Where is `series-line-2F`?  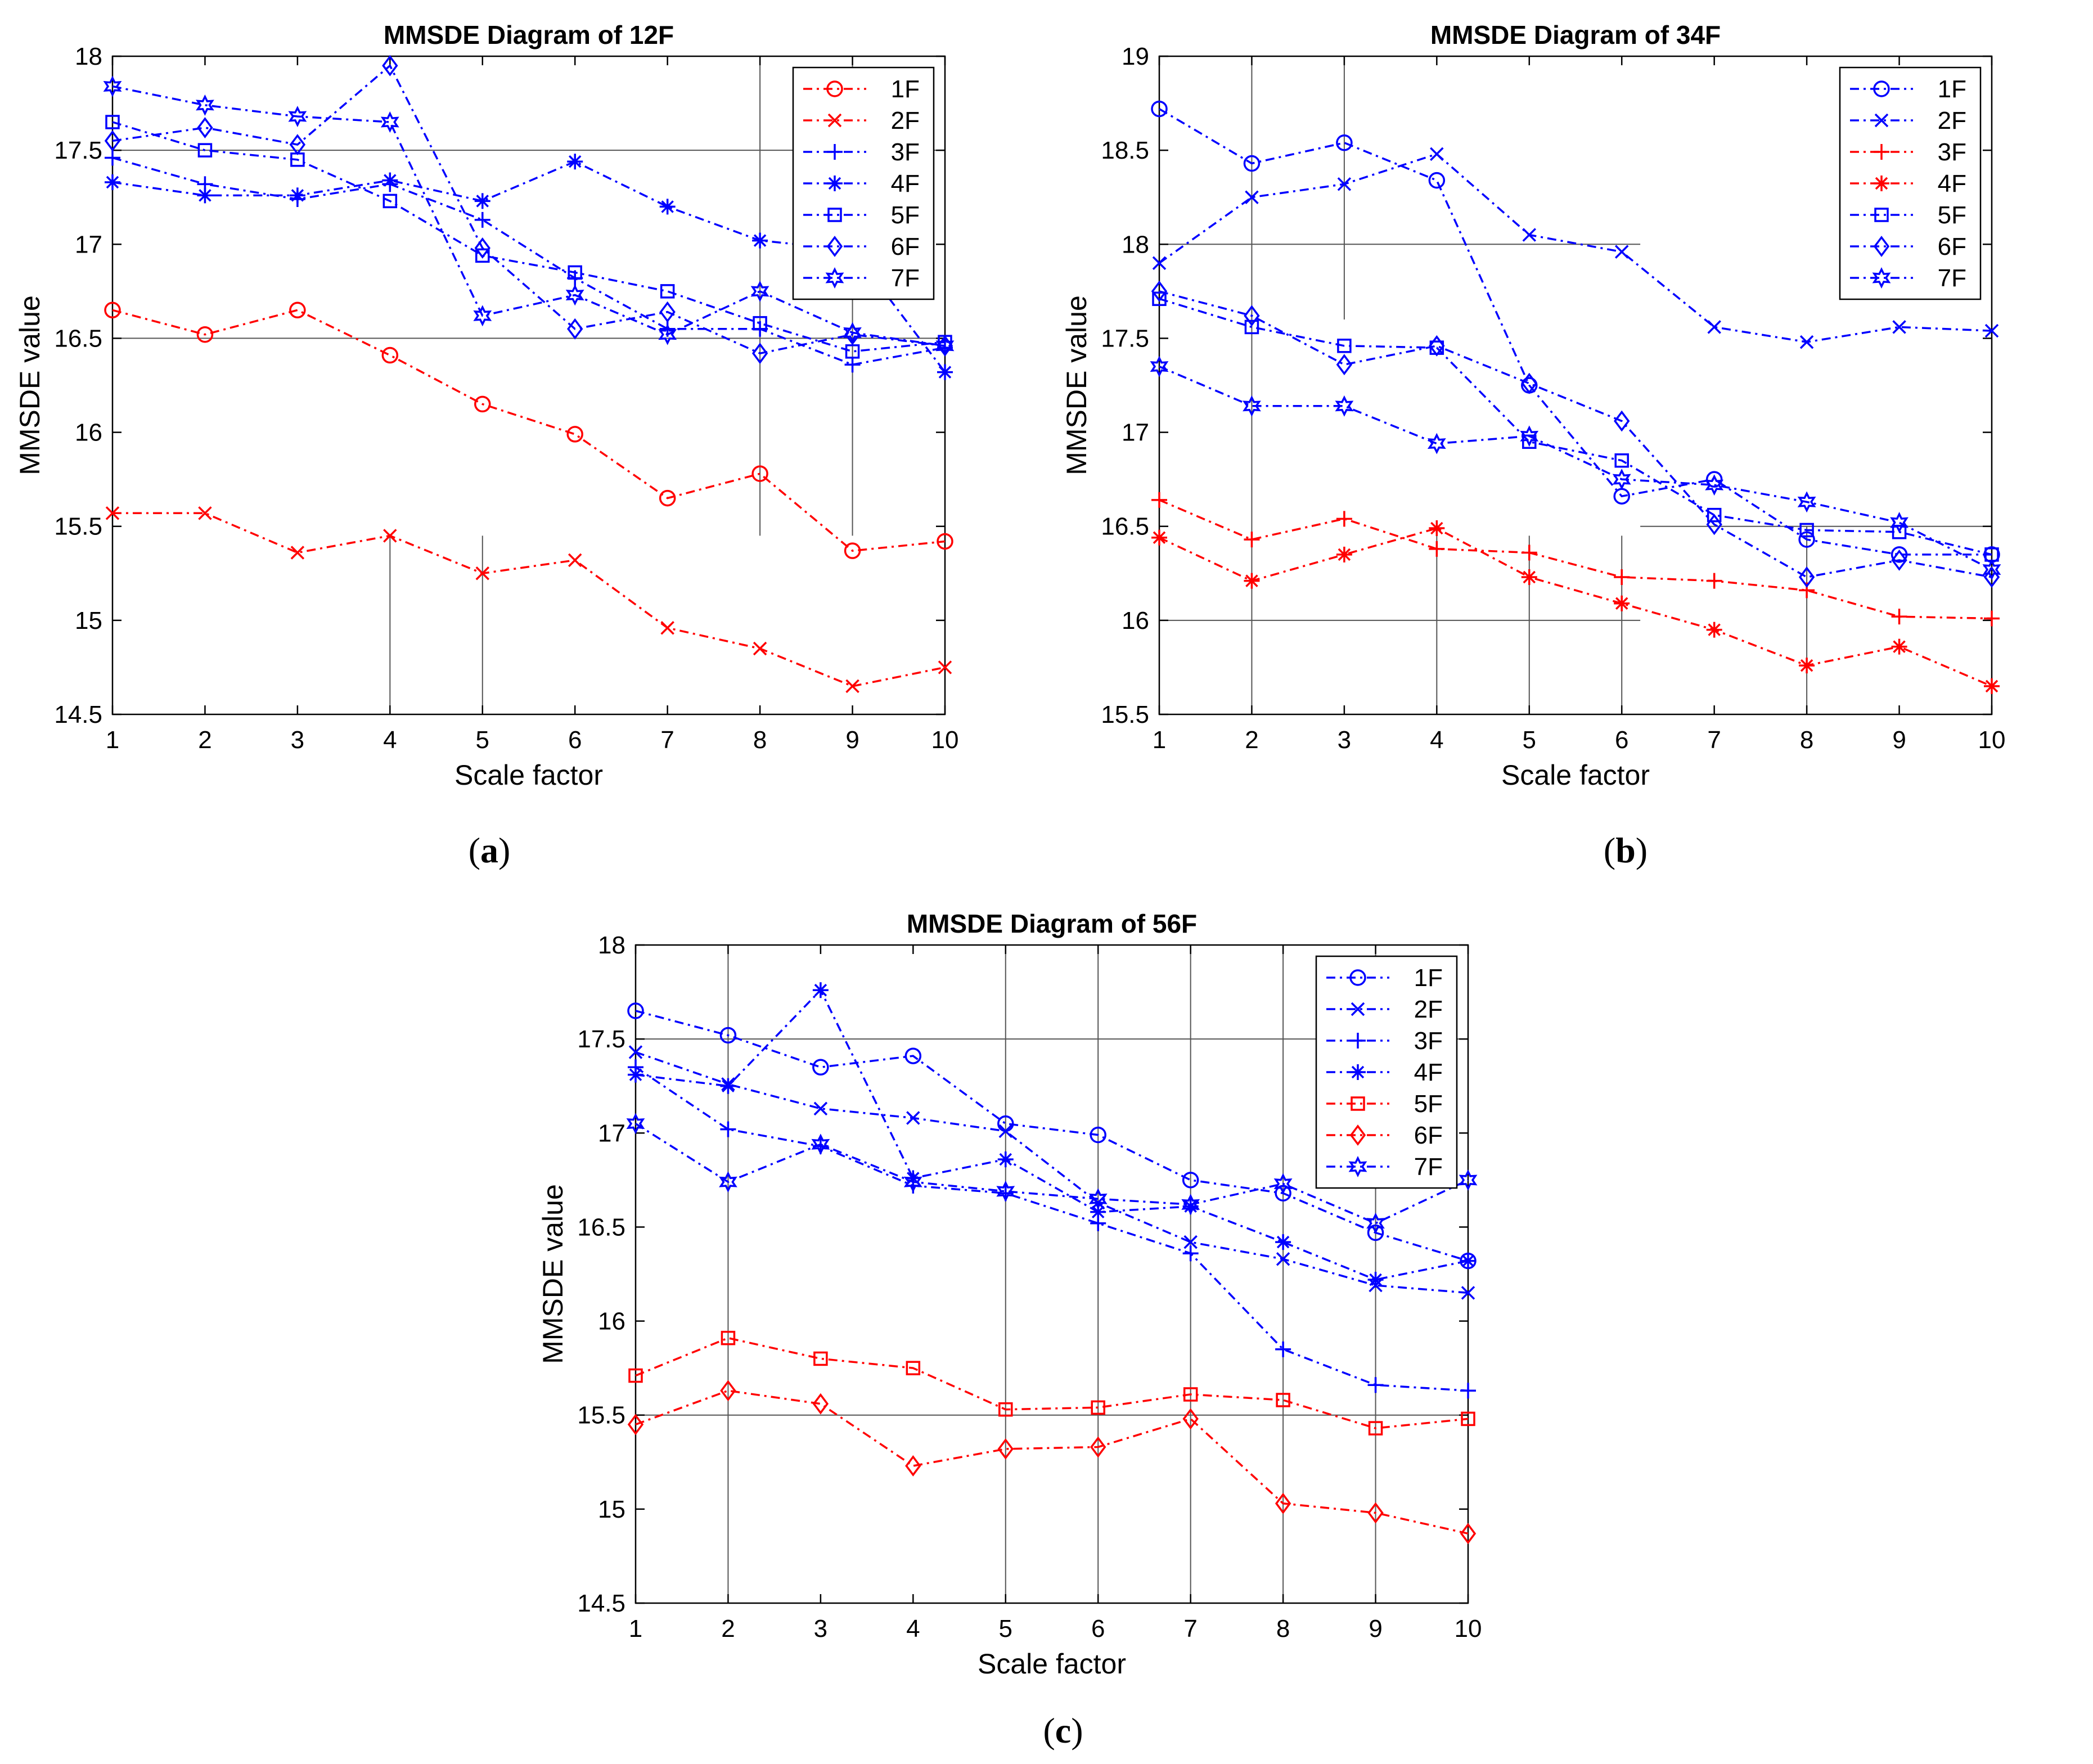
series-line-2F is located at coordinates (1575, 247).